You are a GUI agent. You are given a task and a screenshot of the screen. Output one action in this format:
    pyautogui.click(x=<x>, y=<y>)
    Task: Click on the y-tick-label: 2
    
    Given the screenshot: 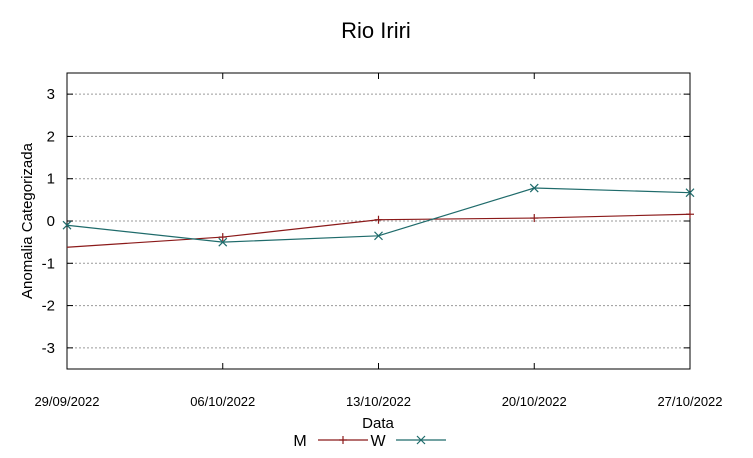 What is the action you would take?
    pyautogui.click(x=51, y=136)
    